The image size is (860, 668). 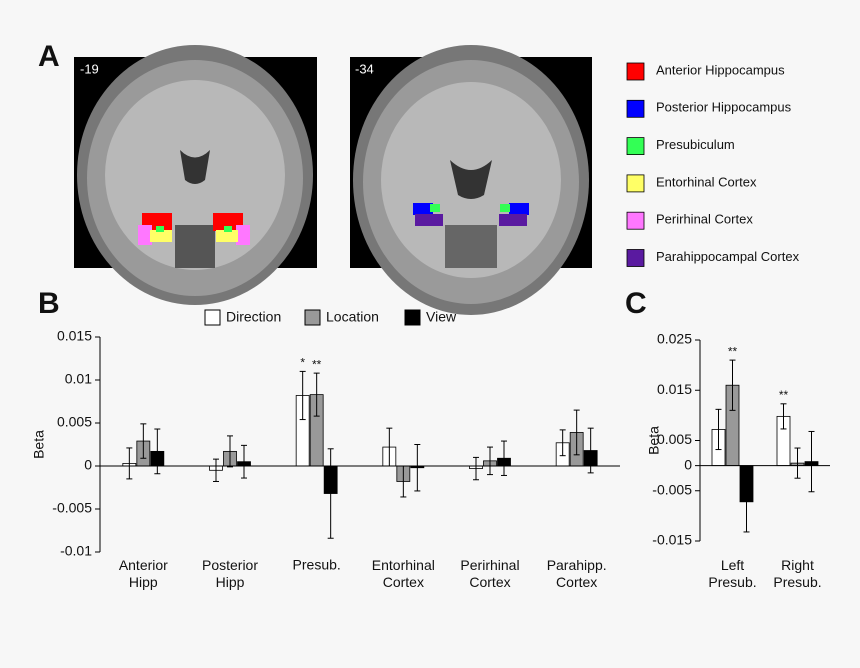 I want to click on x-tick-line: Posterior, so click(x=230, y=565).